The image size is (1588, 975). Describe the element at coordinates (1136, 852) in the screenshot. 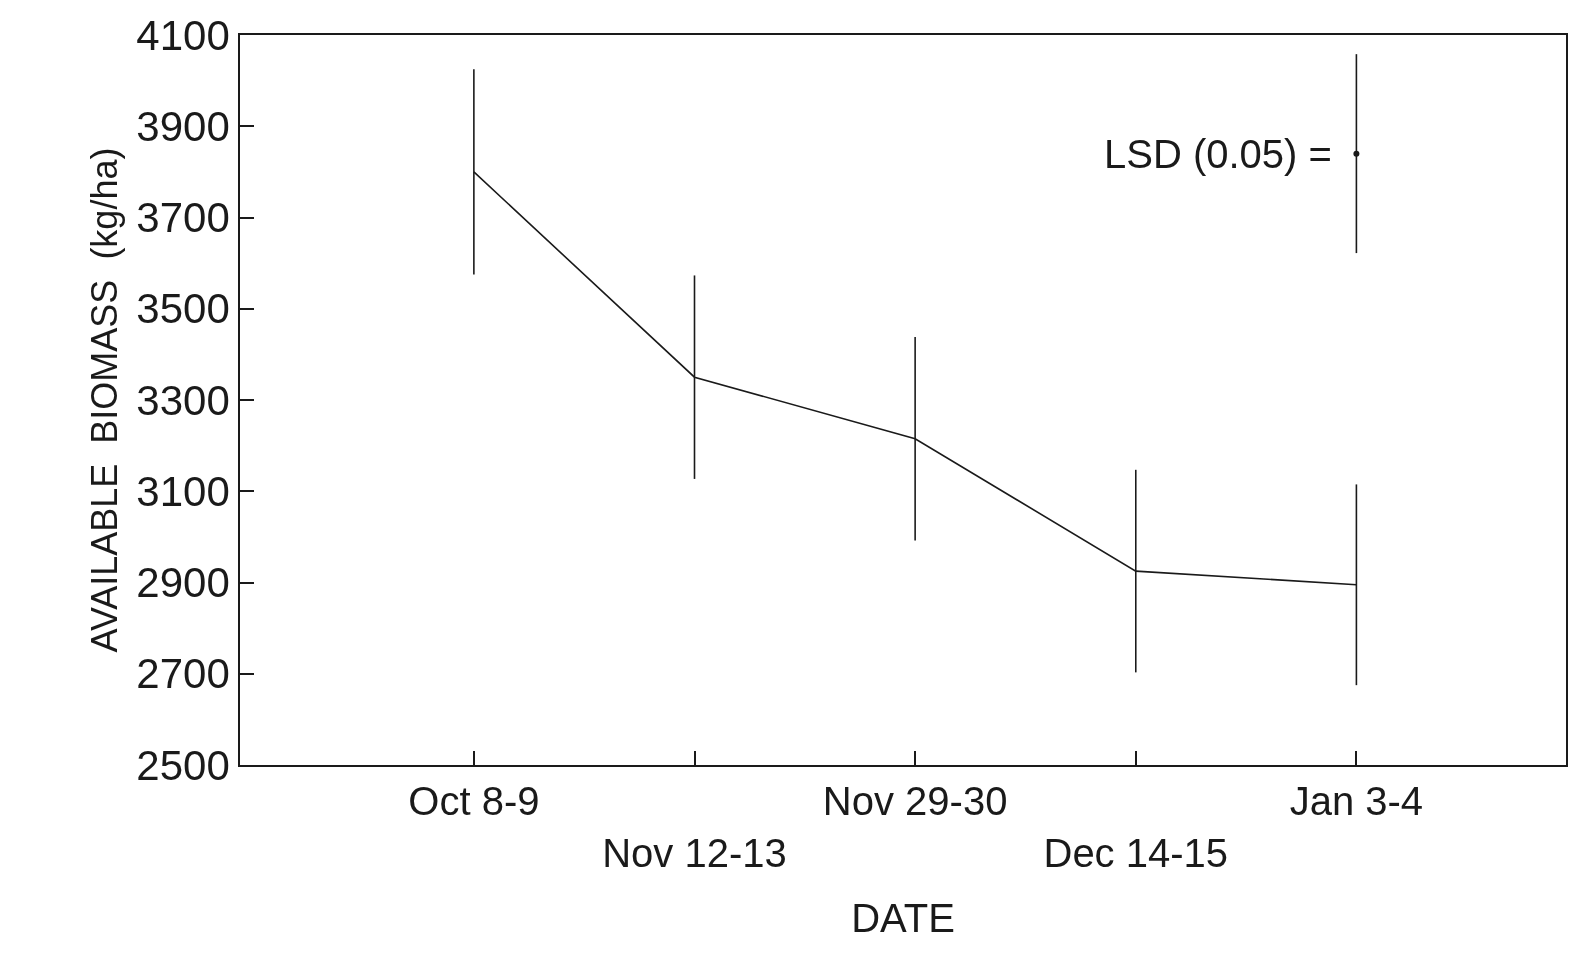

I see `x-tick-label: Dec 14-15` at that location.